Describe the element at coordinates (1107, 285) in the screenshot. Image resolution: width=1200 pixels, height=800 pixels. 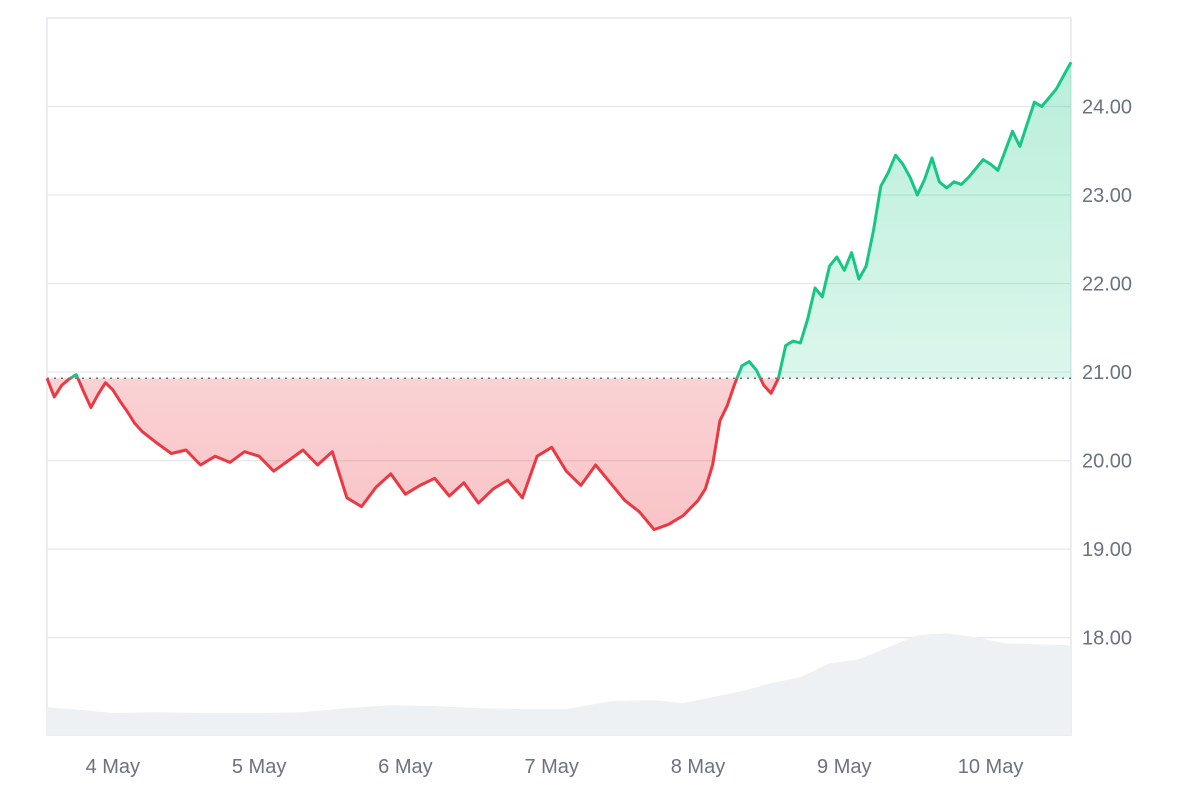
I see `y-tick-label-4: 22.00` at that location.